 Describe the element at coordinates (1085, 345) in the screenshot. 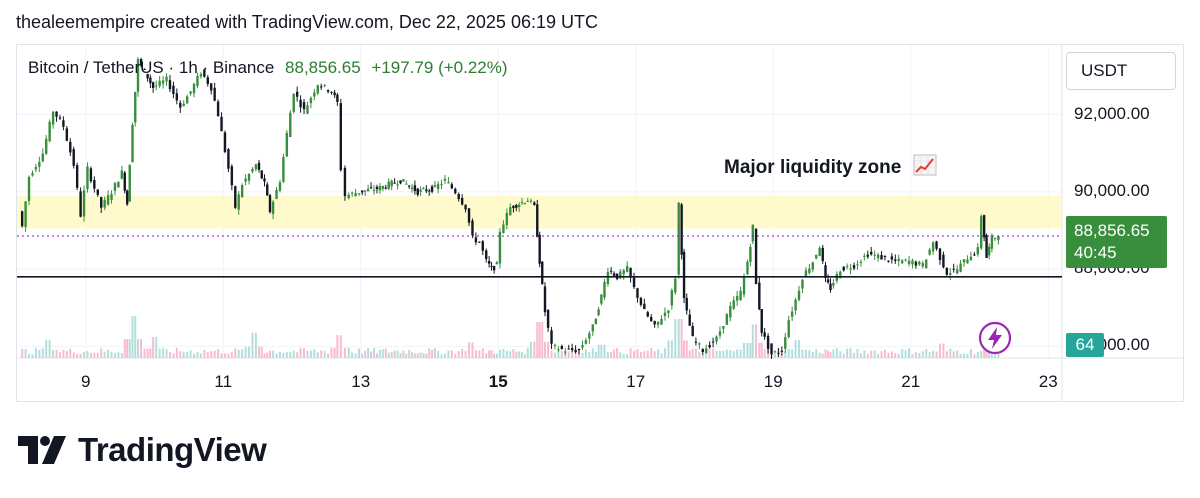

I see `volume-tag: 64` at that location.